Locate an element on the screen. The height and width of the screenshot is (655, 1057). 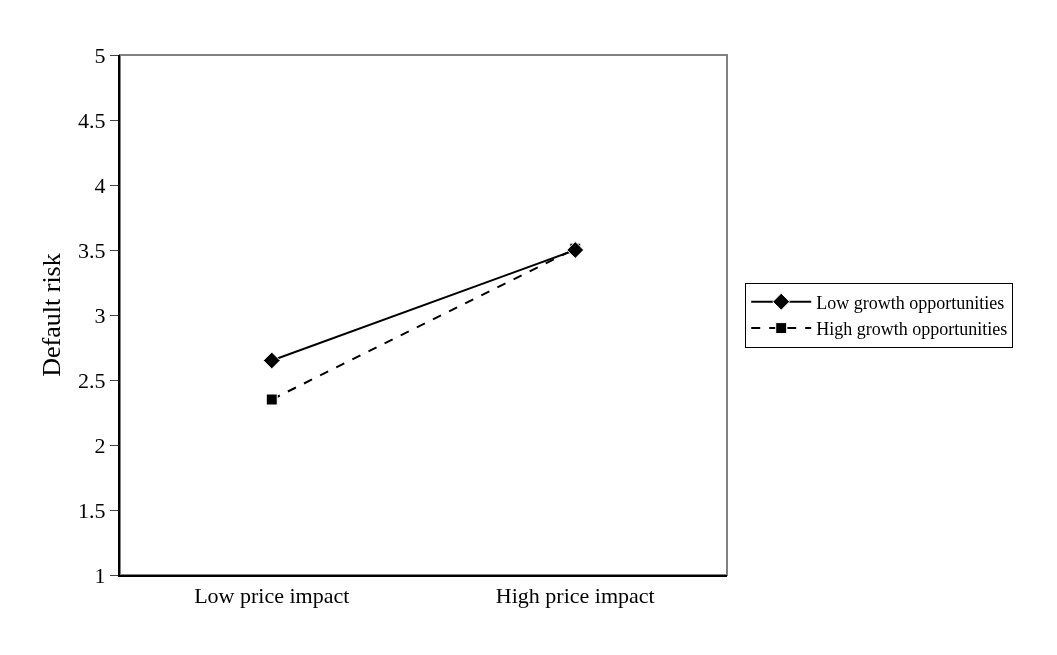
x-tick-label: Low price impact is located at coordinates (272, 596).